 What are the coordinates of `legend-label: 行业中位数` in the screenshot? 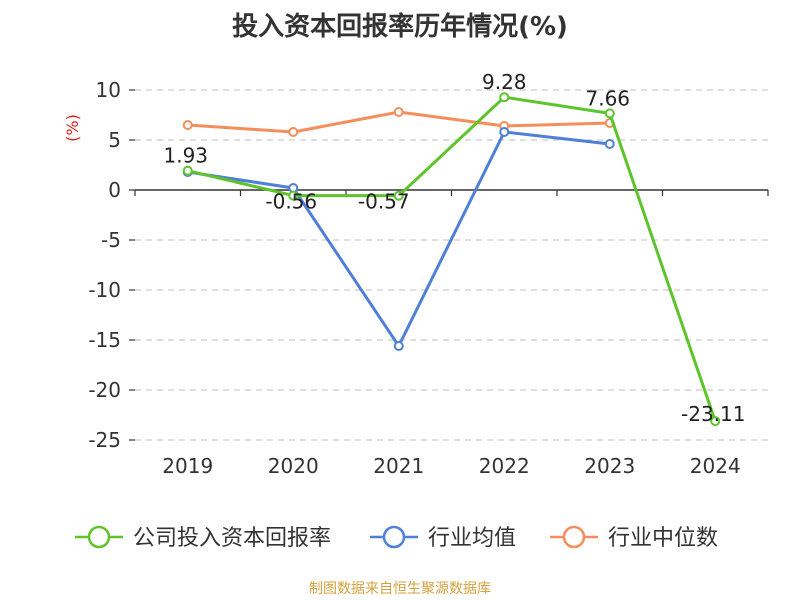 It's located at (663, 538).